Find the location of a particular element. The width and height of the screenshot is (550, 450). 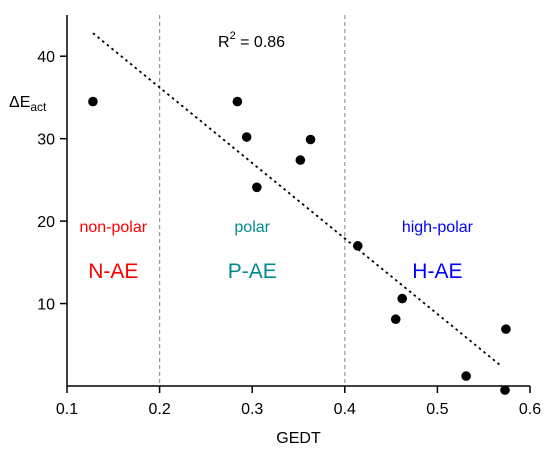

region-code-0: N-AE is located at coordinates (113, 271).